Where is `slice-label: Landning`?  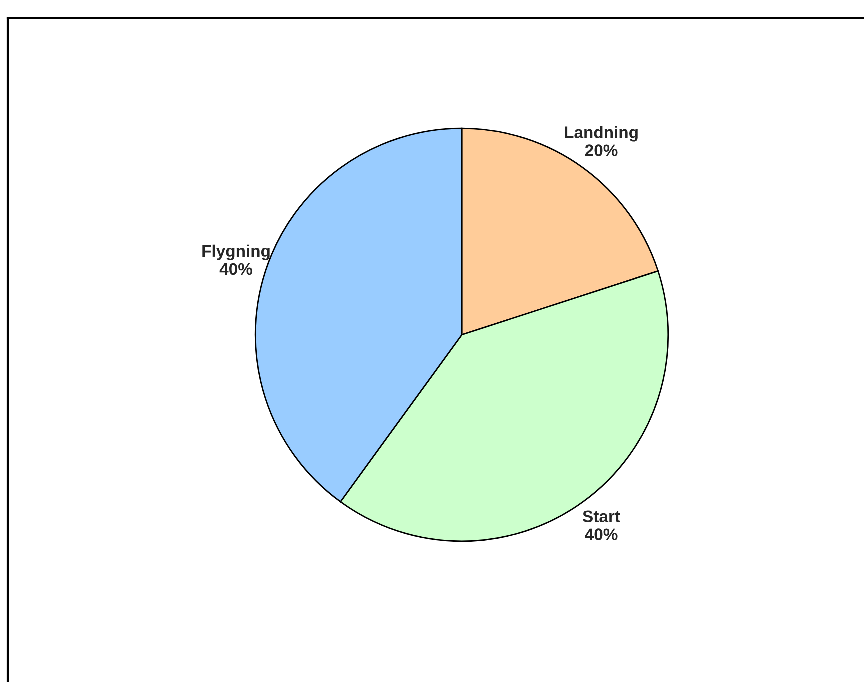
slice-label: Landning is located at coordinates (601, 134).